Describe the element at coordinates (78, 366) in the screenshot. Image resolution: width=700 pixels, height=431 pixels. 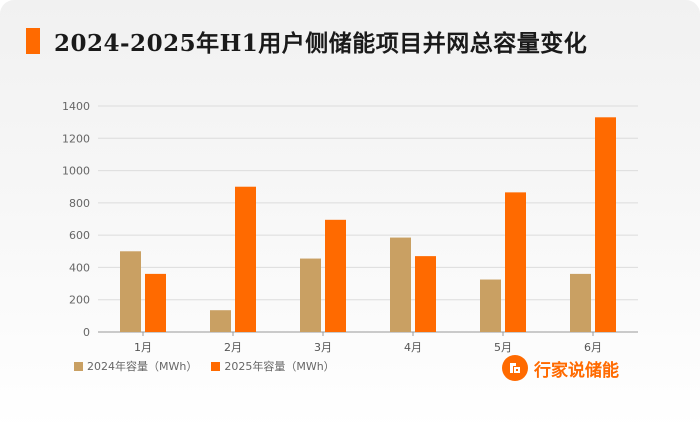
I see `legend-swatch-2024` at that location.